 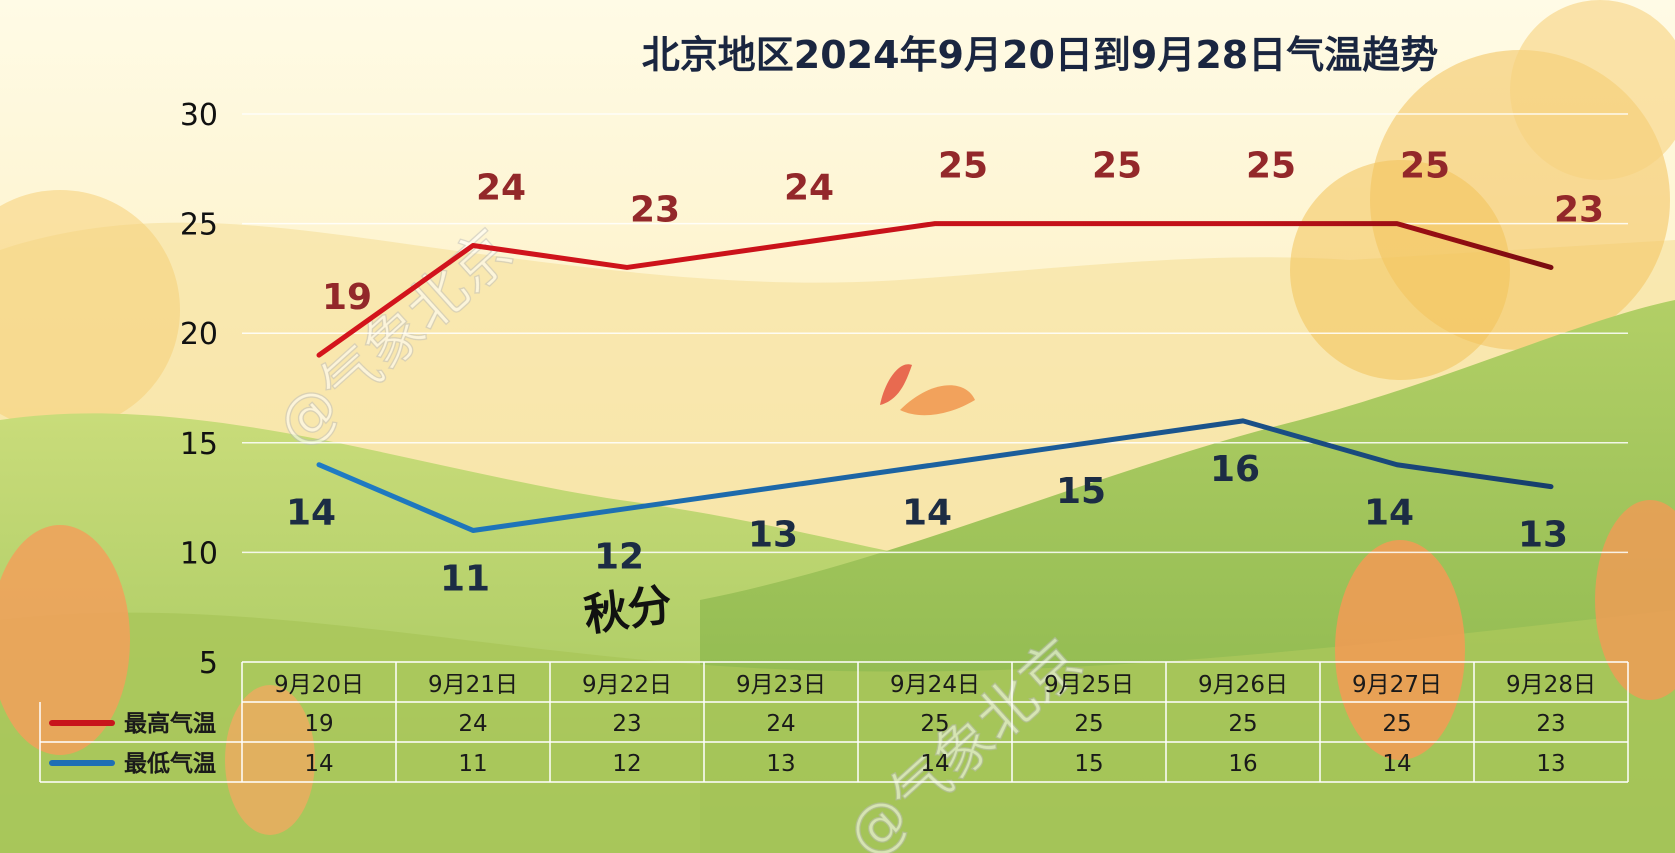 What do you see at coordinates (208, 663) in the screenshot?
I see `y-tick-label: 5` at bounding box center [208, 663].